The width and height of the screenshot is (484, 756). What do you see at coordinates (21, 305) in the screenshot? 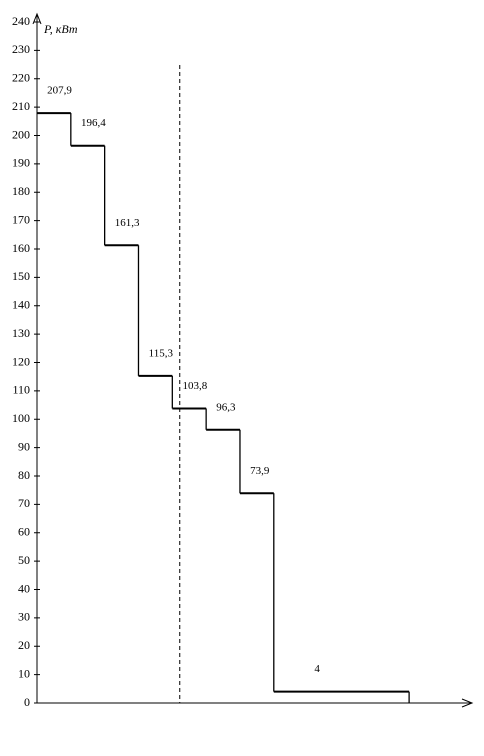
I see `y-tick-label: 140` at bounding box center [21, 305].